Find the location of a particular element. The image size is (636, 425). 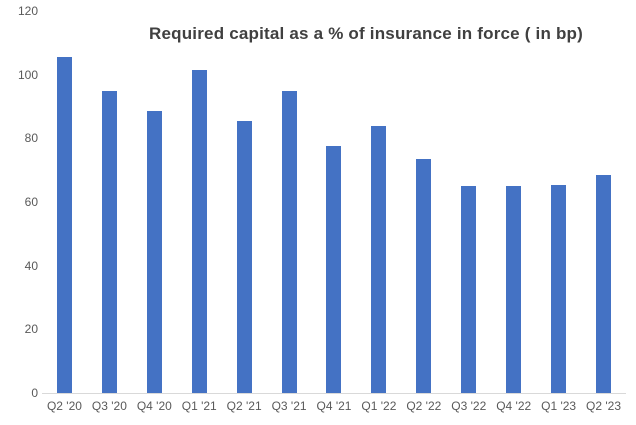

x-axis-category-label: Q3 '20 is located at coordinates (109, 406).